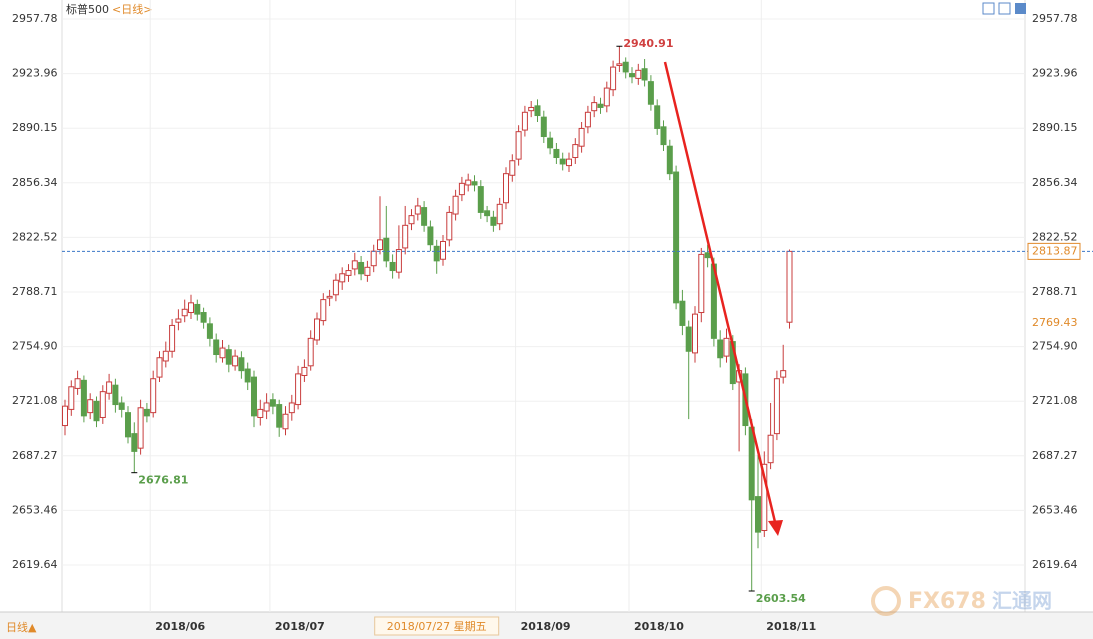 The width and height of the screenshot is (1093, 639). I want to click on watermark-text: FX678, so click(947, 601).